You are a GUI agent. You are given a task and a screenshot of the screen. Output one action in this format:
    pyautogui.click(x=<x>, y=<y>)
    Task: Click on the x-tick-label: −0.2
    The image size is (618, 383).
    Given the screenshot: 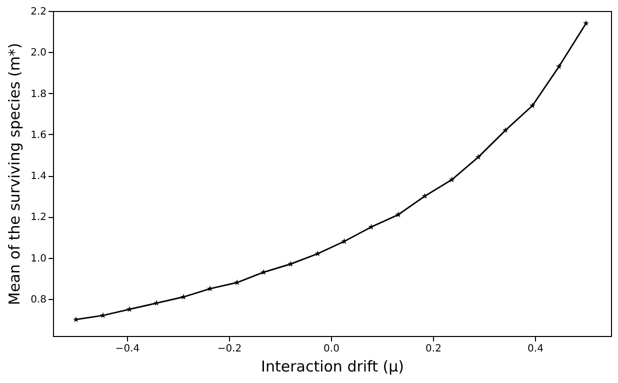 What is the action you would take?
    pyautogui.click(x=229, y=349)
    